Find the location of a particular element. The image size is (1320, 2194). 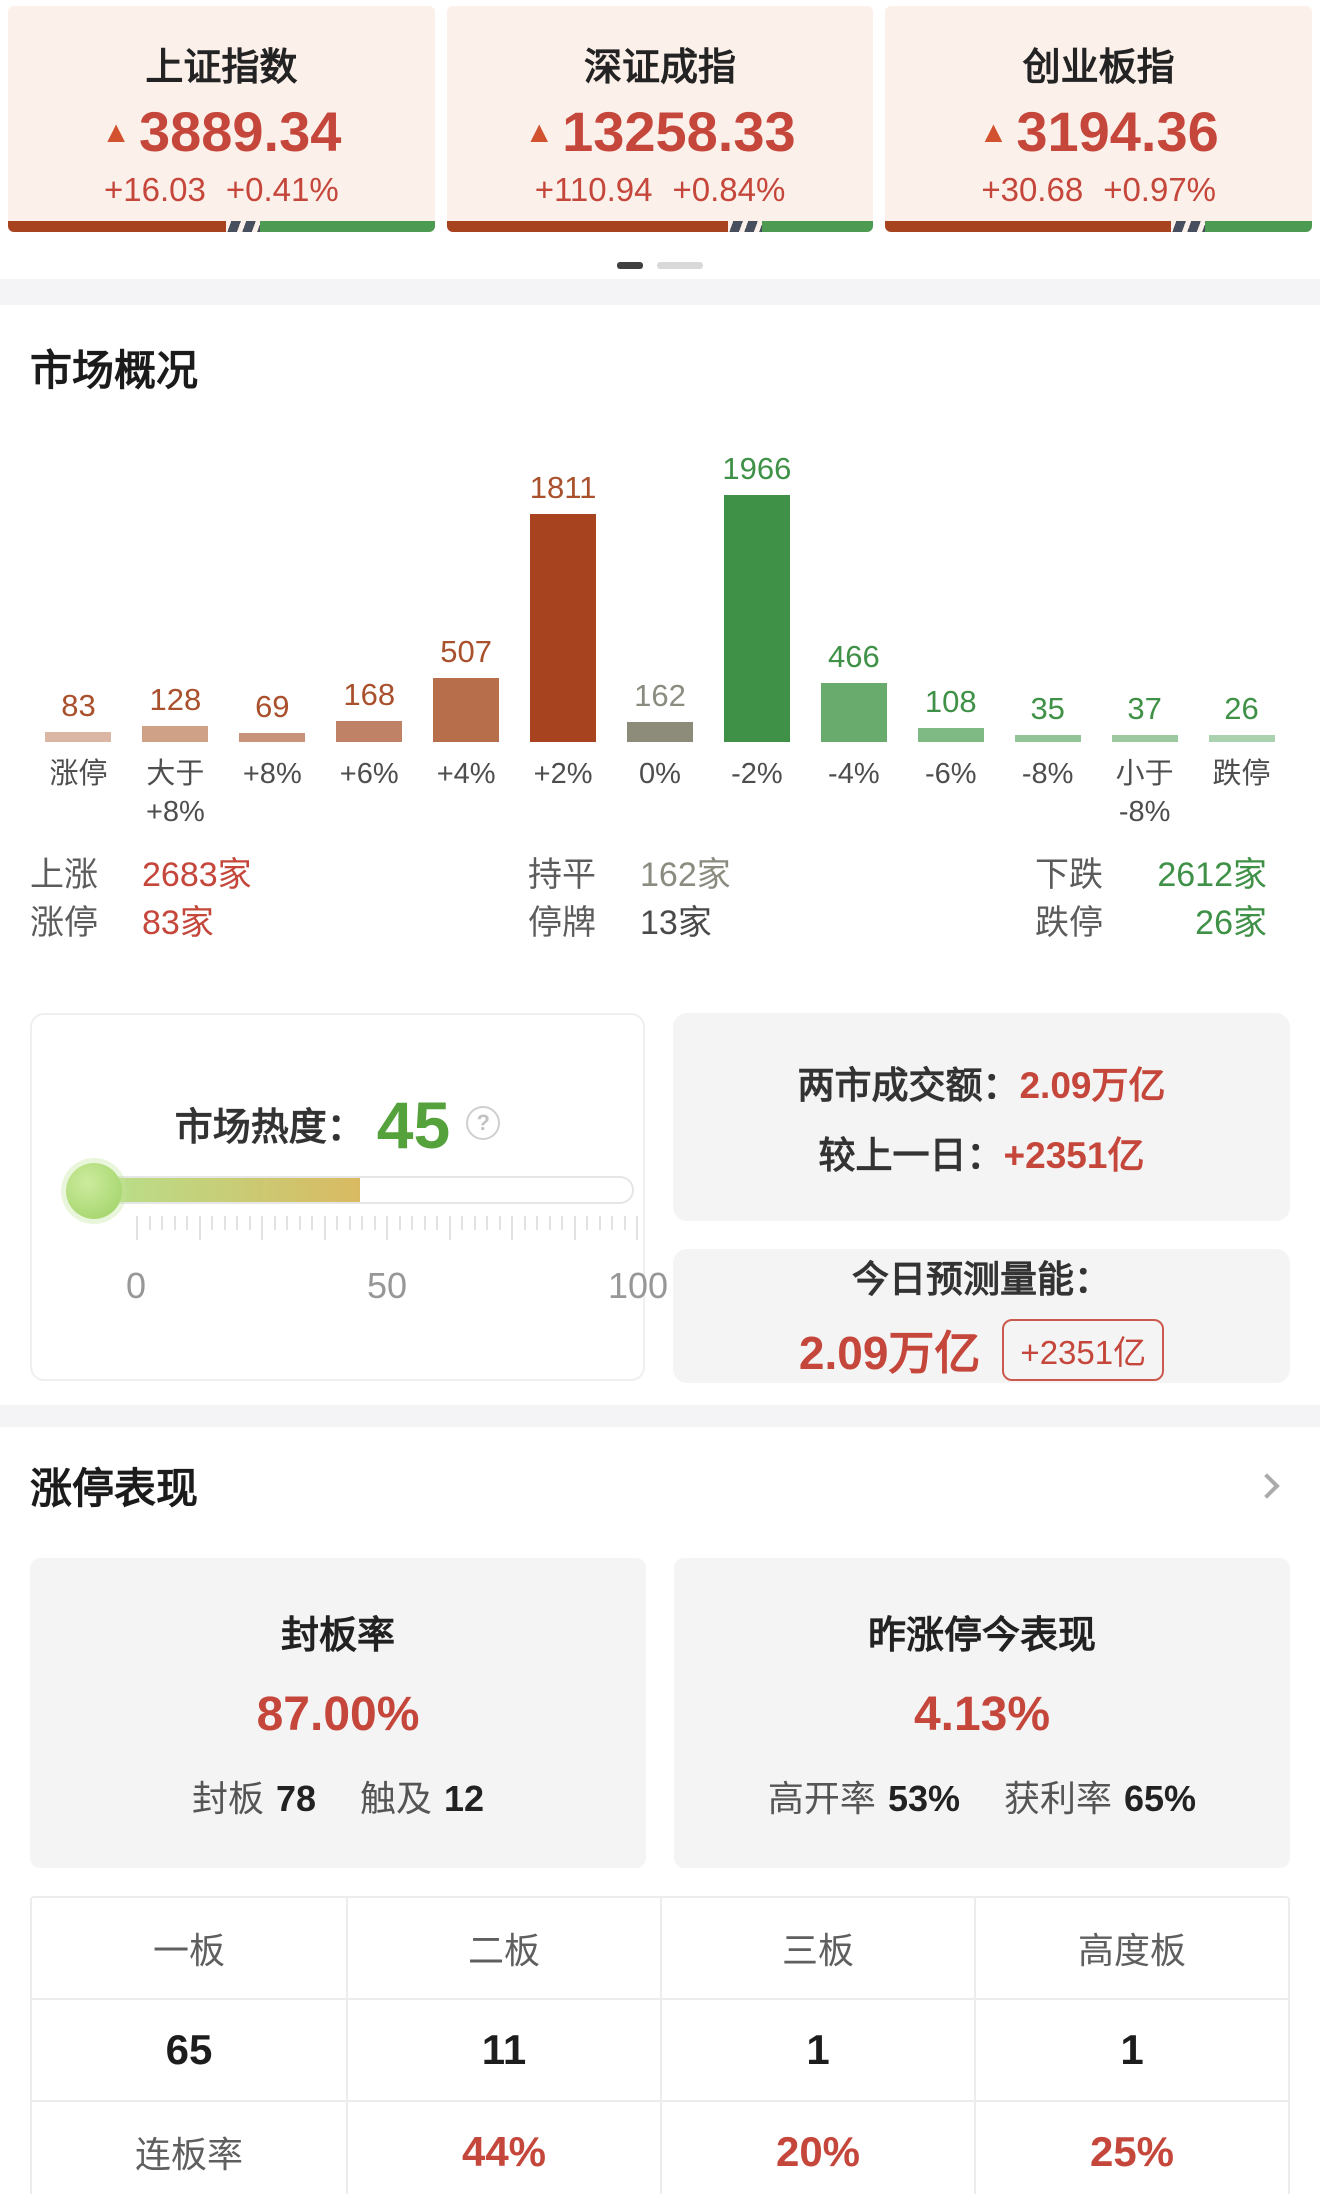

chart-category-label: 涨停 is located at coordinates (78, 774).